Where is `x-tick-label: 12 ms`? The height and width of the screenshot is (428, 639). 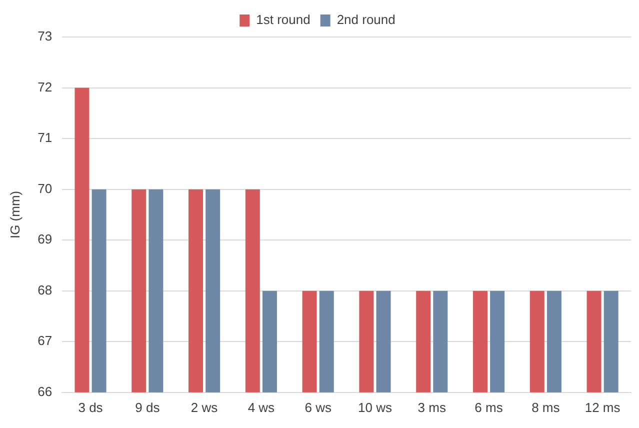
x-tick-label: 12 ms is located at coordinates (602, 407).